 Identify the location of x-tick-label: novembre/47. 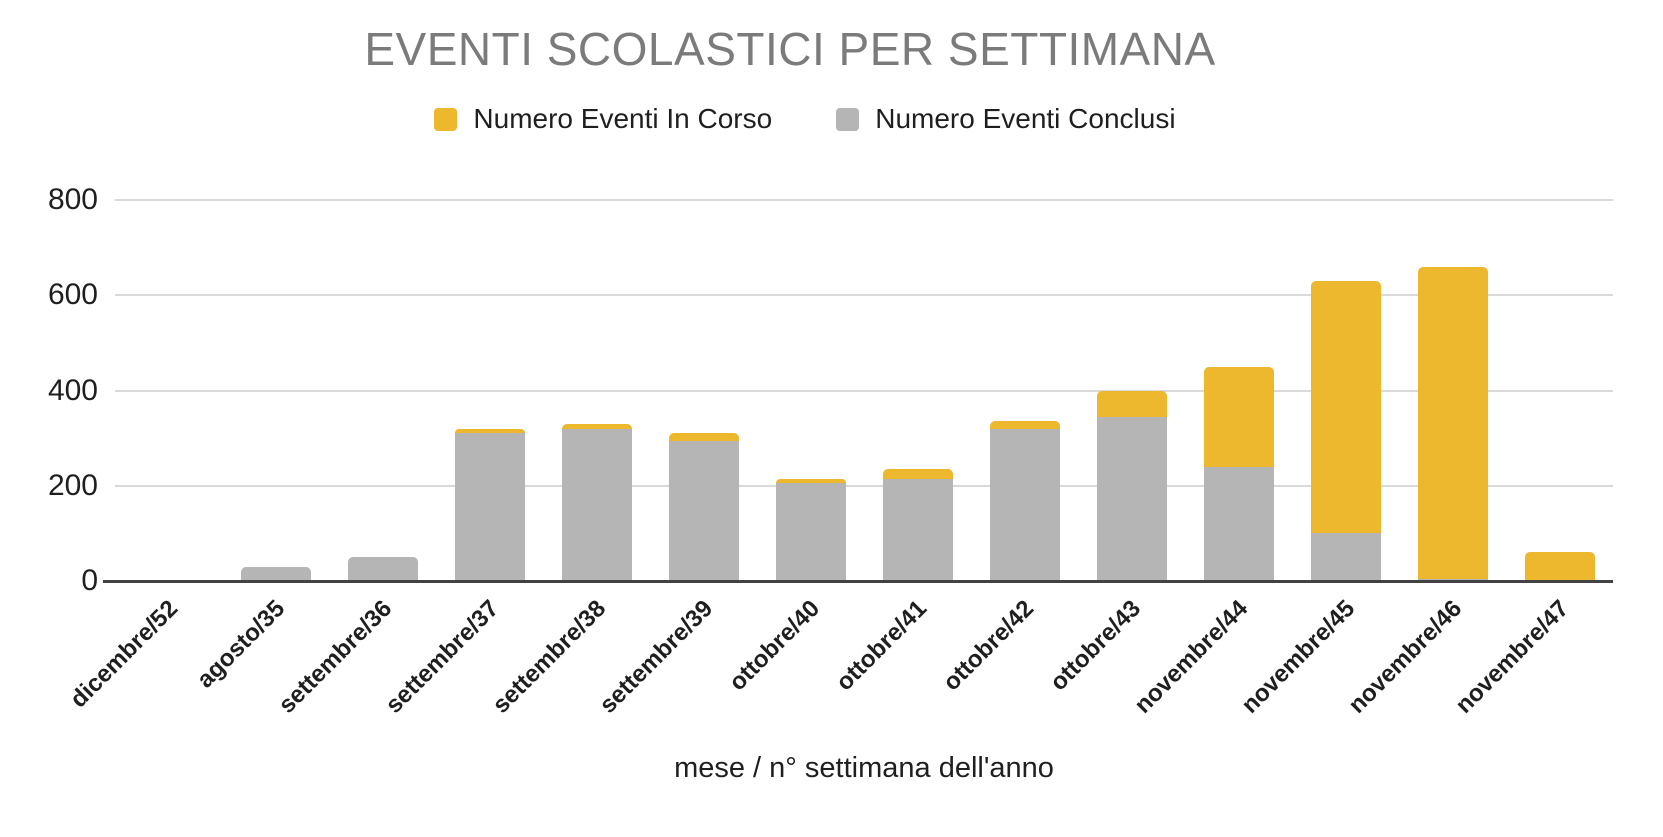
(1512, 657).